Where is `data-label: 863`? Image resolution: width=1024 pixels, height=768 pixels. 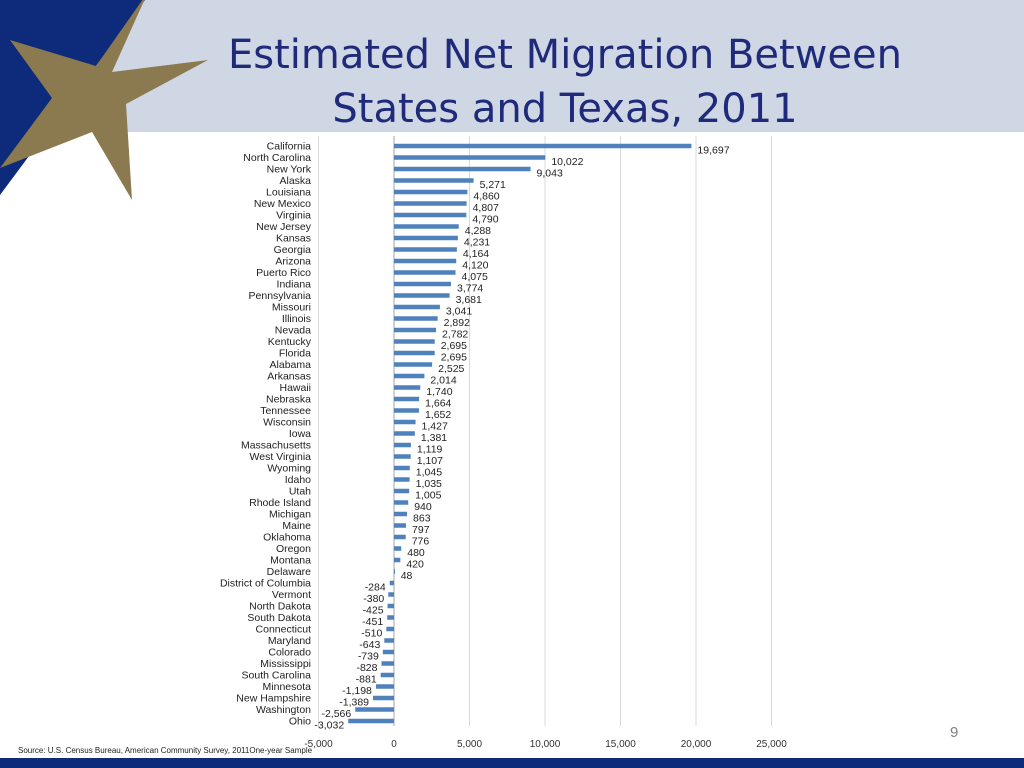 data-label: 863 is located at coordinates (422, 519).